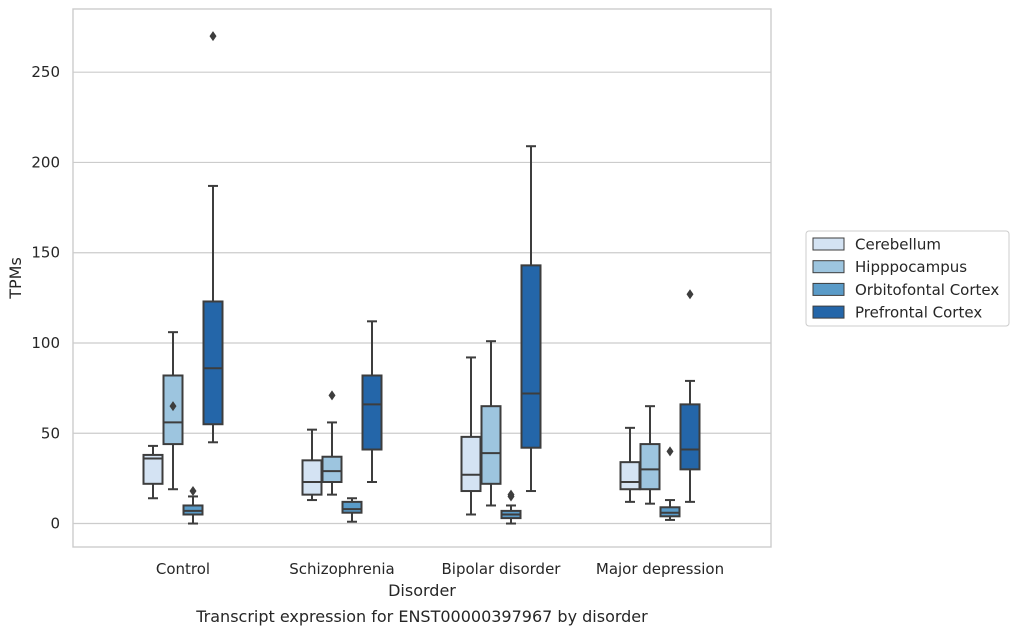 The height and width of the screenshot is (634, 1019). What do you see at coordinates (45, 297) in the screenshot?
I see `y-tick-labels: 0 50 100 150 200 250` at bounding box center [45, 297].